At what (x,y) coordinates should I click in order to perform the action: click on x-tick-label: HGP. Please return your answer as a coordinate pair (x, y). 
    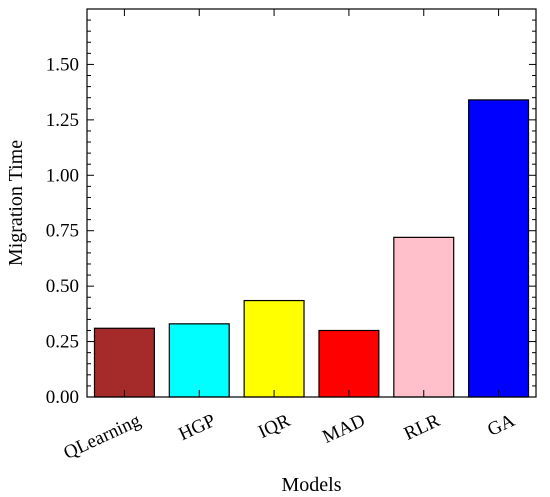
    Looking at the image, I should click on (196, 427).